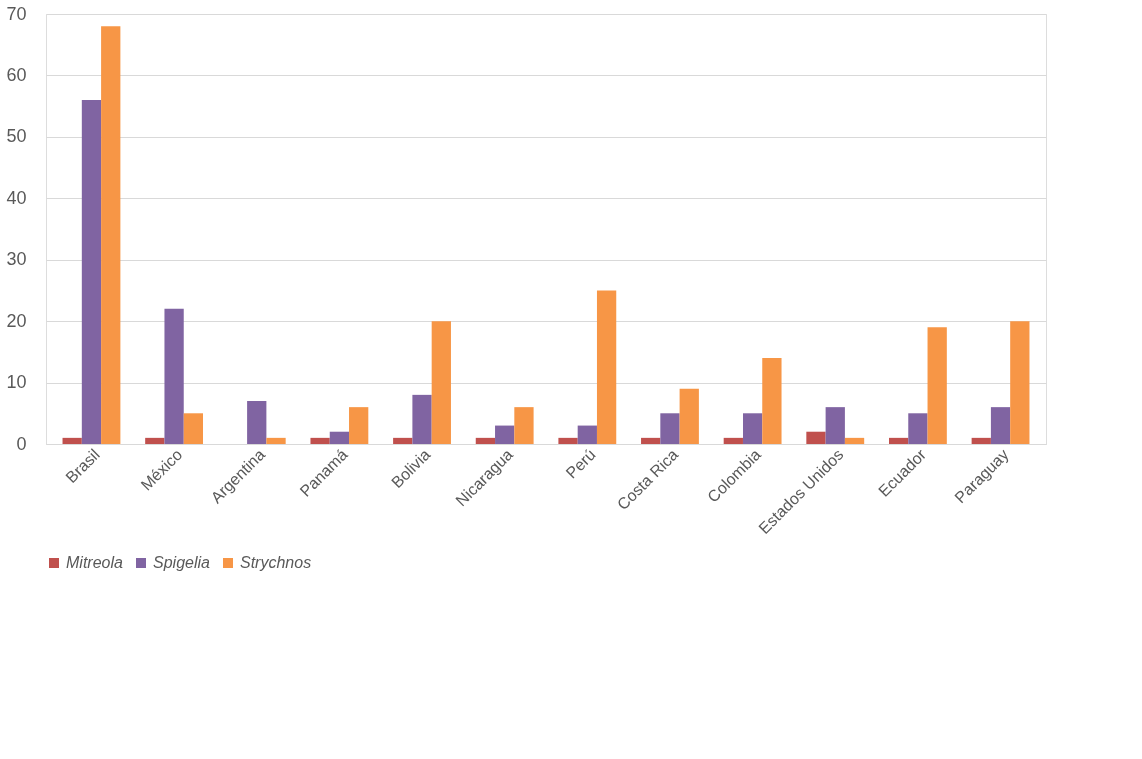 The image size is (1142, 759). What do you see at coordinates (21, 443) in the screenshot?
I see `y-tick-label: 0` at bounding box center [21, 443].